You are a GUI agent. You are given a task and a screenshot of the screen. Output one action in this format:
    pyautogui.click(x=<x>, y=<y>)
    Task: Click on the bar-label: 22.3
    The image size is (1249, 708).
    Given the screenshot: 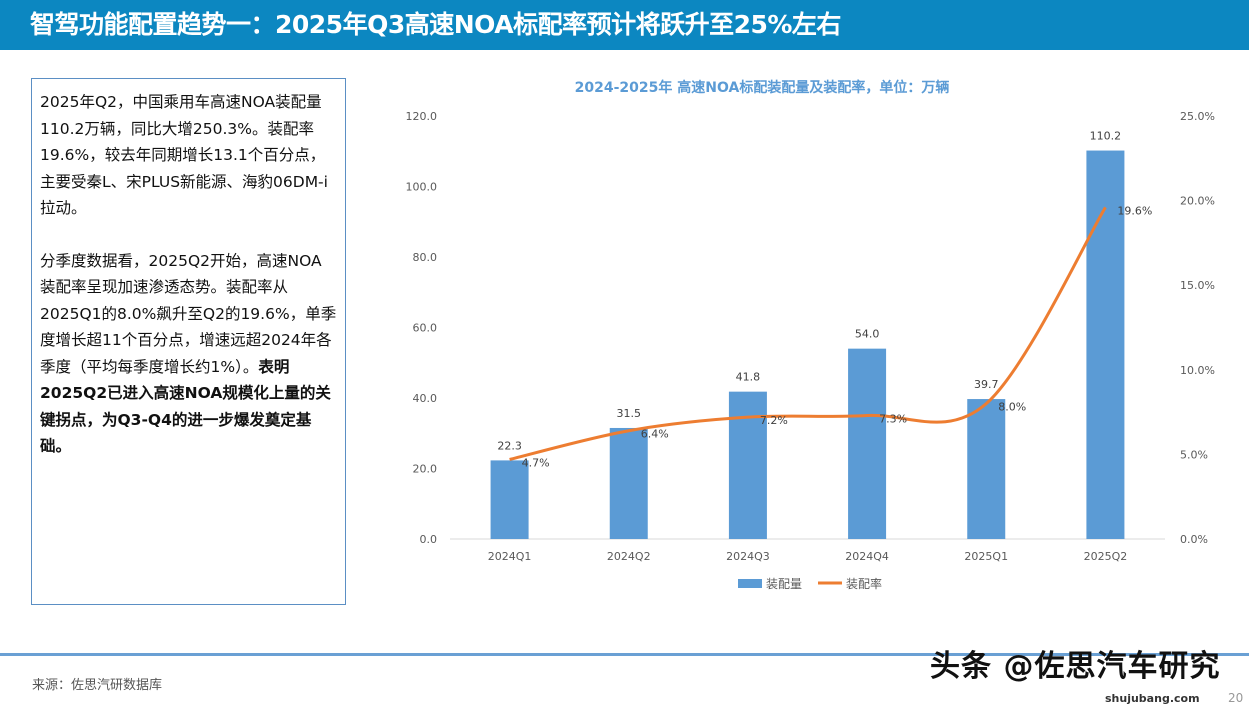 What is the action you would take?
    pyautogui.click(x=509, y=445)
    